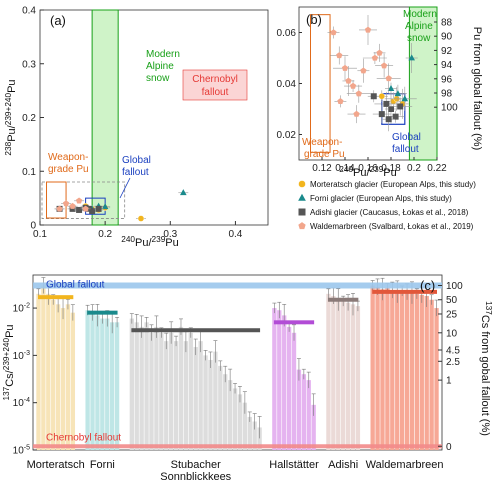 Image resolution: width=500 pixels, height=480 pixels. Describe the element at coordinates (9, 362) in the screenshot. I see `y-axis-label: 137Cs/239+240Pu` at that location.